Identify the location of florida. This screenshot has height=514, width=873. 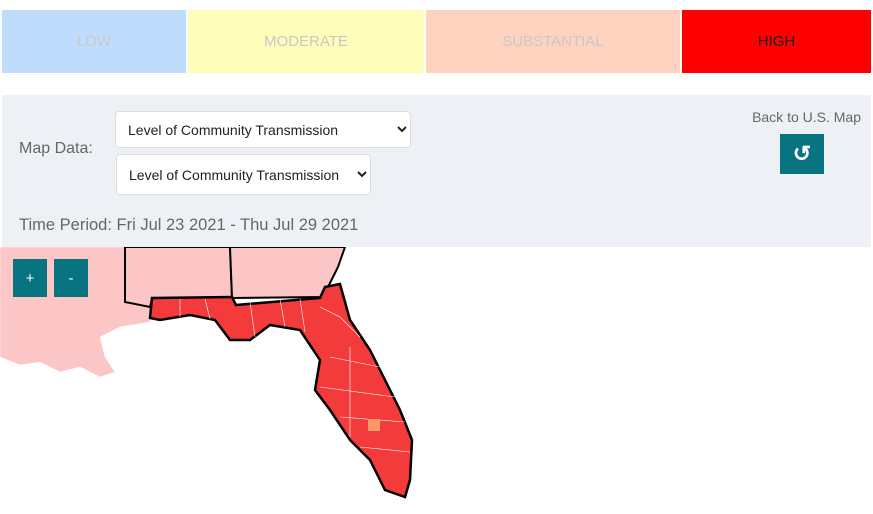
(281, 390).